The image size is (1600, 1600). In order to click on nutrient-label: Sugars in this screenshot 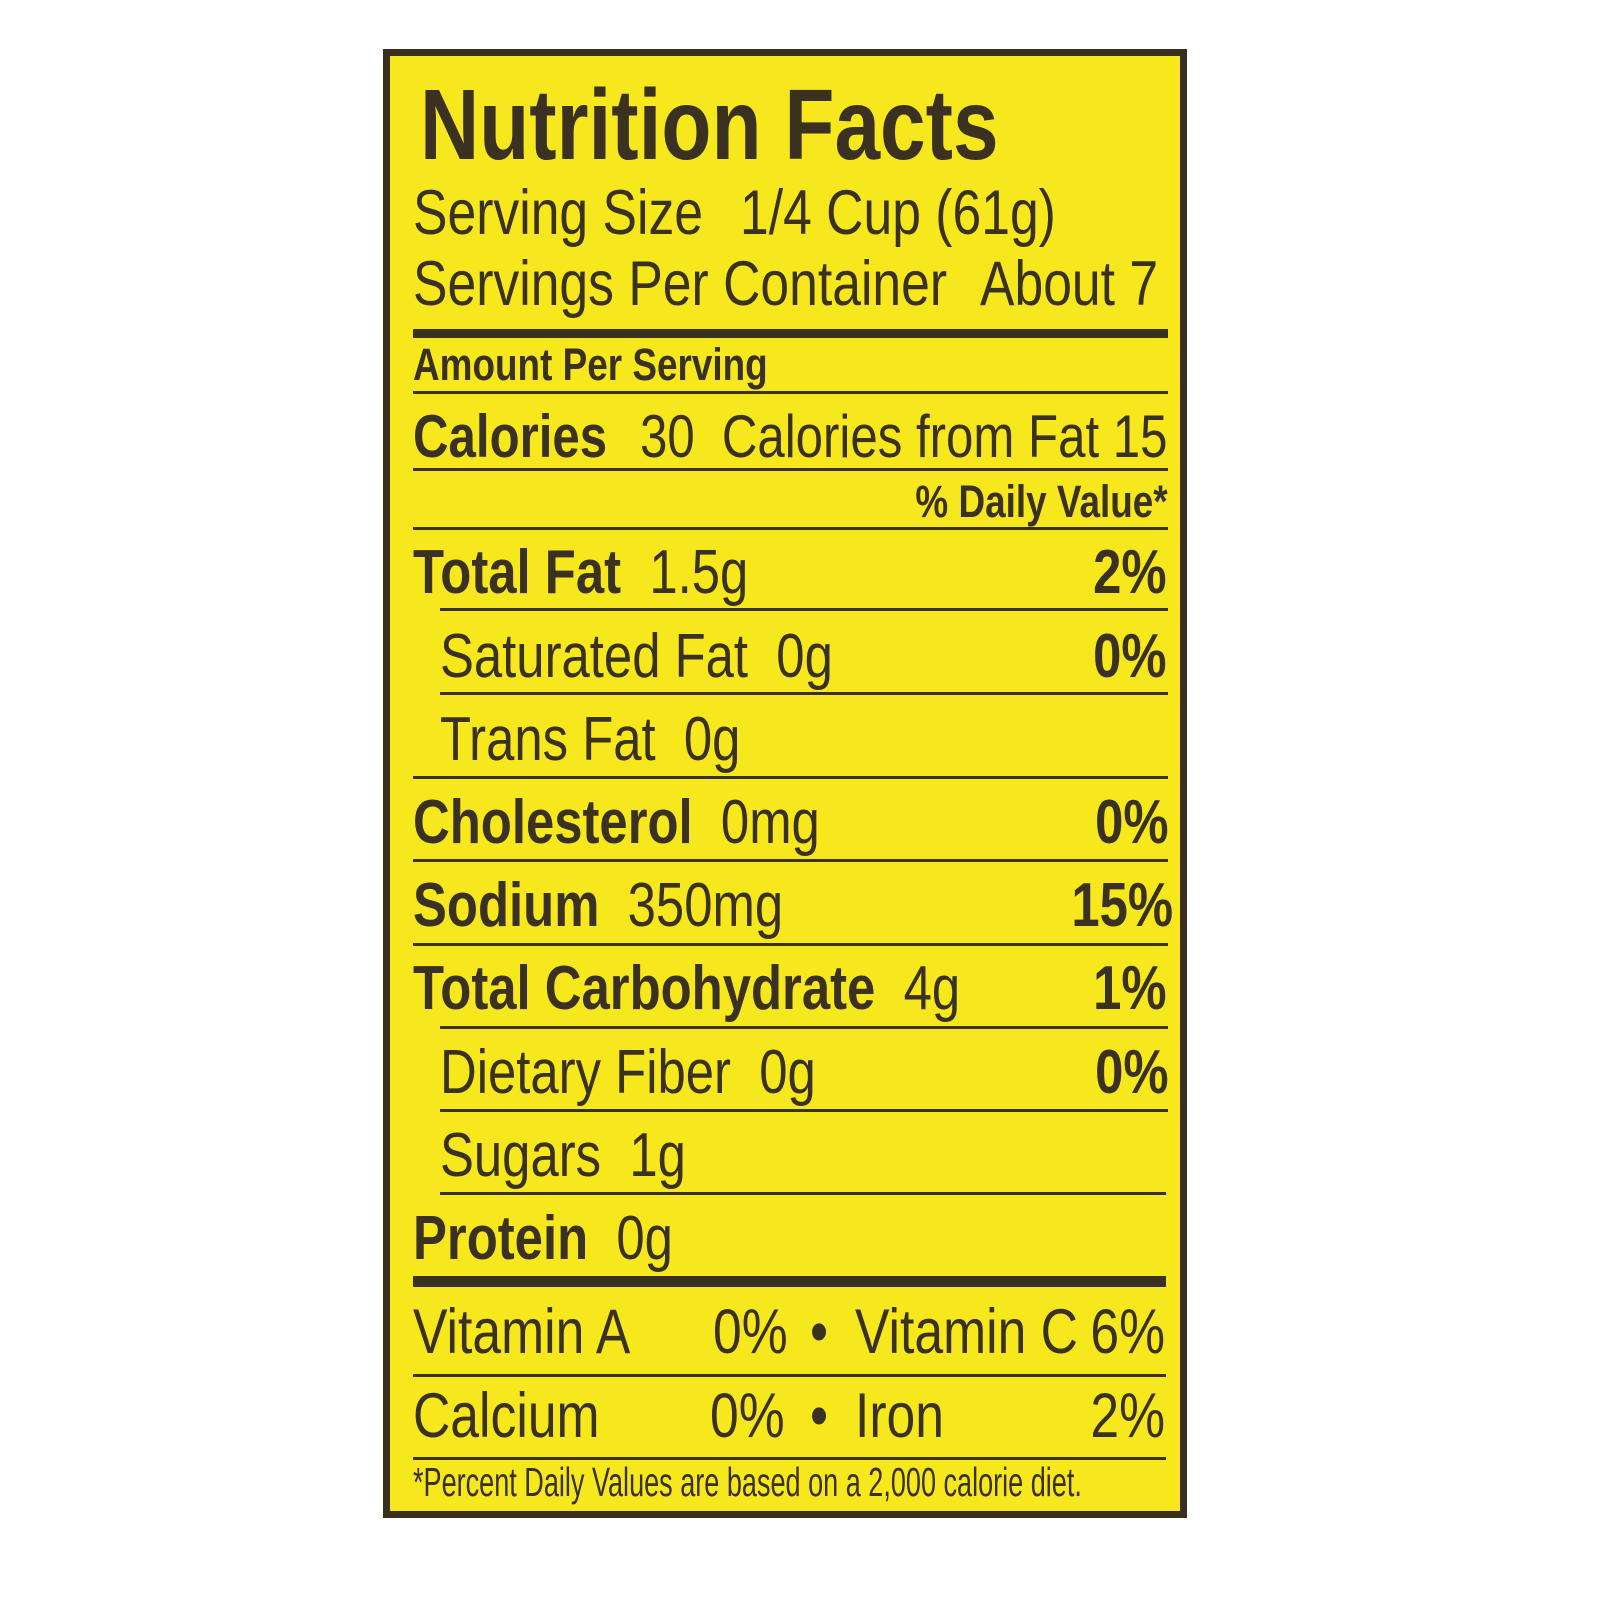, I will do `click(521, 1155)`.